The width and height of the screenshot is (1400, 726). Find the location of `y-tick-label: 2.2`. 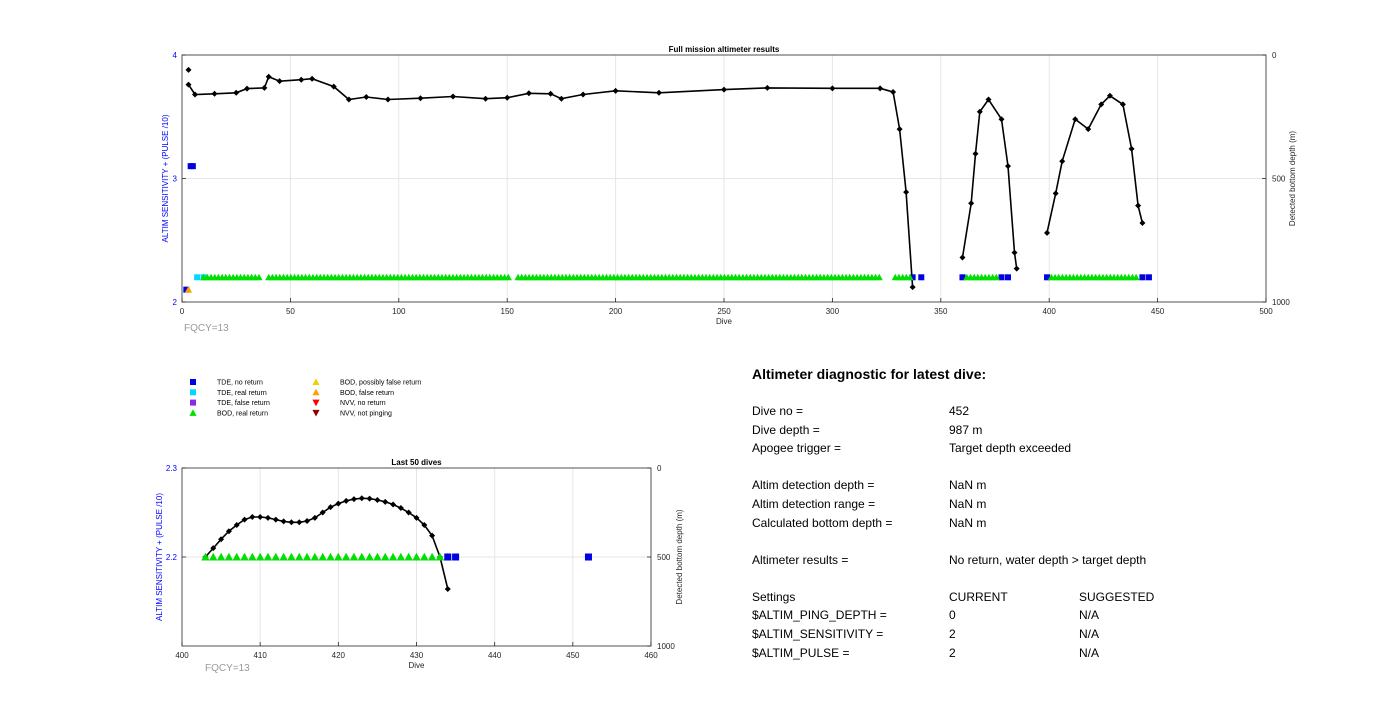

y-tick-label: 2.2 is located at coordinates (172, 557).